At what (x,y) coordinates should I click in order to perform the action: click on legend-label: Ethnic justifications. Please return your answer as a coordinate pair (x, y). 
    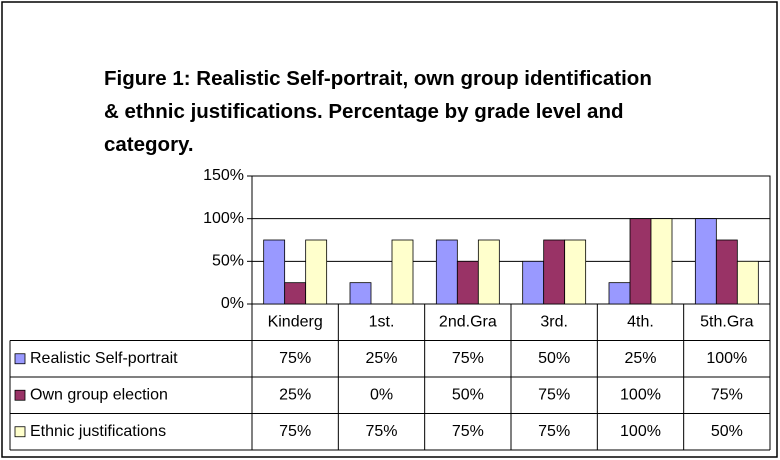
    Looking at the image, I should click on (98, 431).